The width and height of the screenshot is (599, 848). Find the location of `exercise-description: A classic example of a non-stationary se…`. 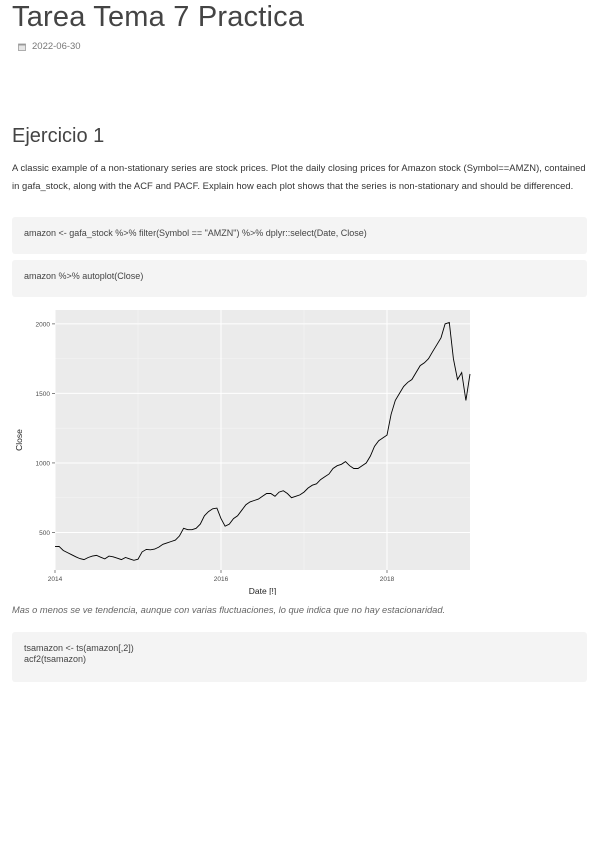

exercise-description: A classic example of a non-stationary se… is located at coordinates (299, 176).